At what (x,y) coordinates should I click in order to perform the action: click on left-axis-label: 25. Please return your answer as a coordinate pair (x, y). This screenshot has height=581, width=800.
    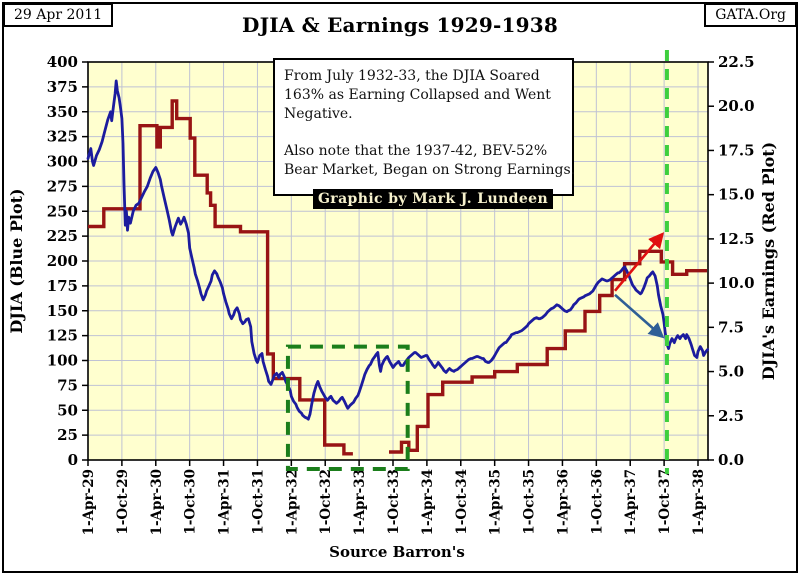
    Looking at the image, I should click on (67, 435).